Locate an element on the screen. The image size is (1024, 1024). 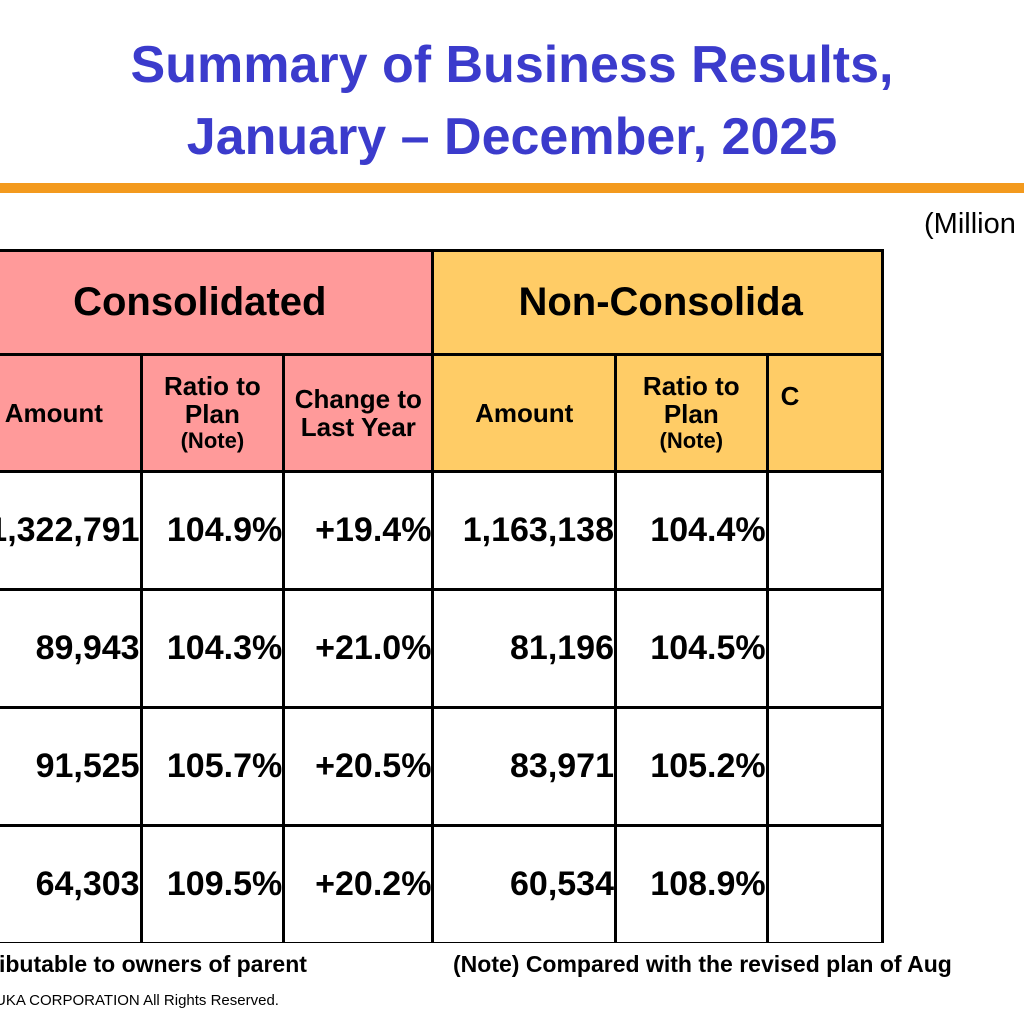
noncons-ratio-cell: 105.2% is located at coordinates (691, 766).